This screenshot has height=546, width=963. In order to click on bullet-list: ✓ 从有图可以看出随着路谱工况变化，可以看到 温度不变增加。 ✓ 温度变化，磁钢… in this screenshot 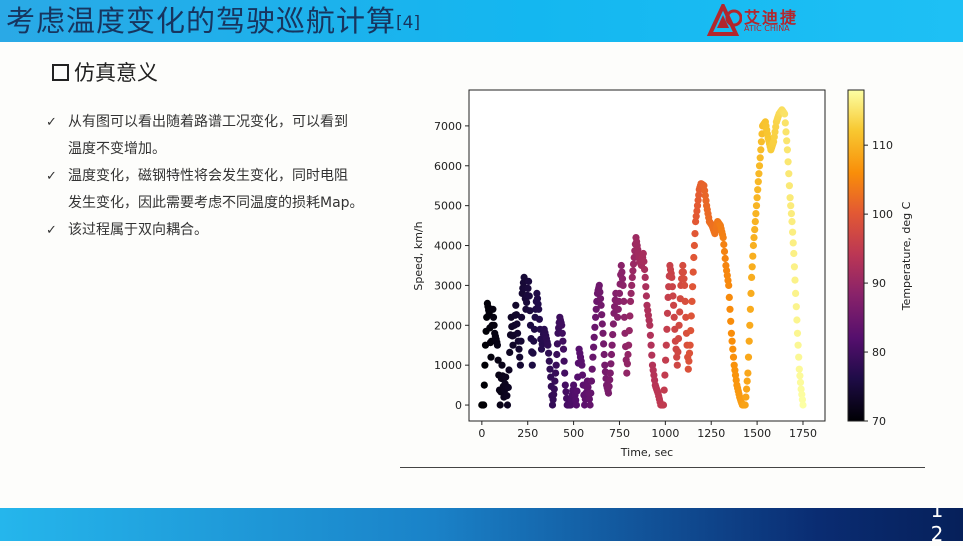, I will do `click(224, 176)`.